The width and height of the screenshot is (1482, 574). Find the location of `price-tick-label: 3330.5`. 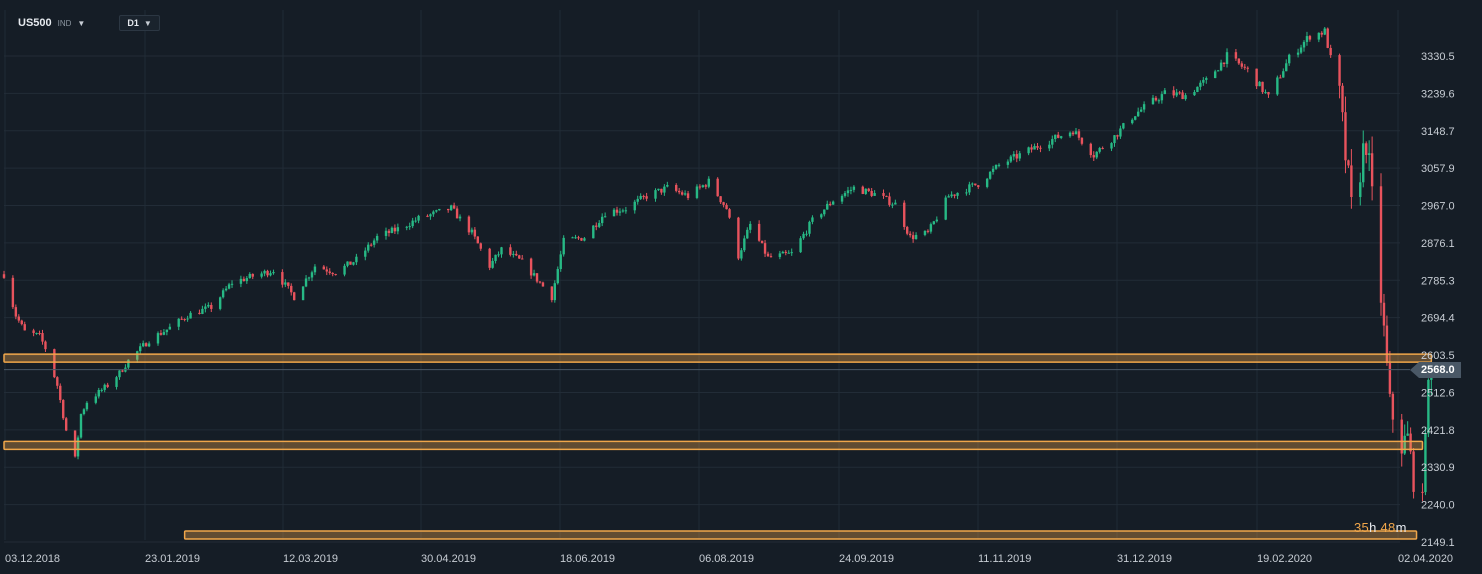

price-tick-label: 3330.5 is located at coordinates (1438, 57).